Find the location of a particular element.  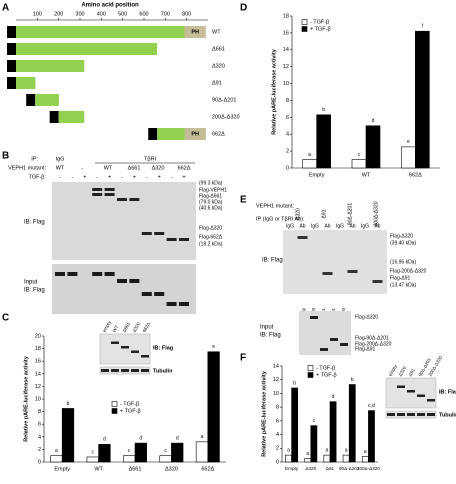

band-label: Flag-Δ661 is located at coordinates (210, 196).